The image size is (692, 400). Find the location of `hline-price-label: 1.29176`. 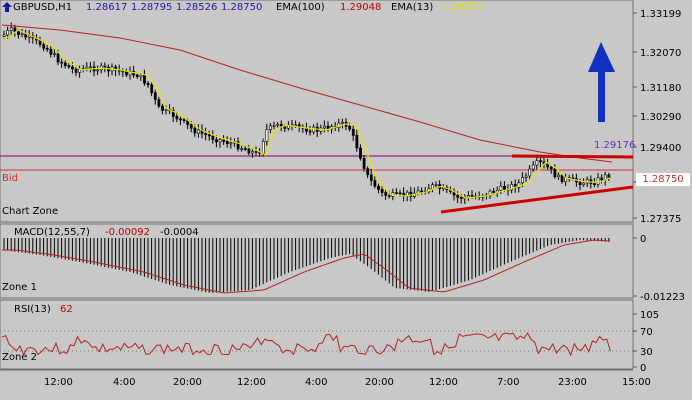

hline-price-label: 1.29176 is located at coordinates (615, 145).